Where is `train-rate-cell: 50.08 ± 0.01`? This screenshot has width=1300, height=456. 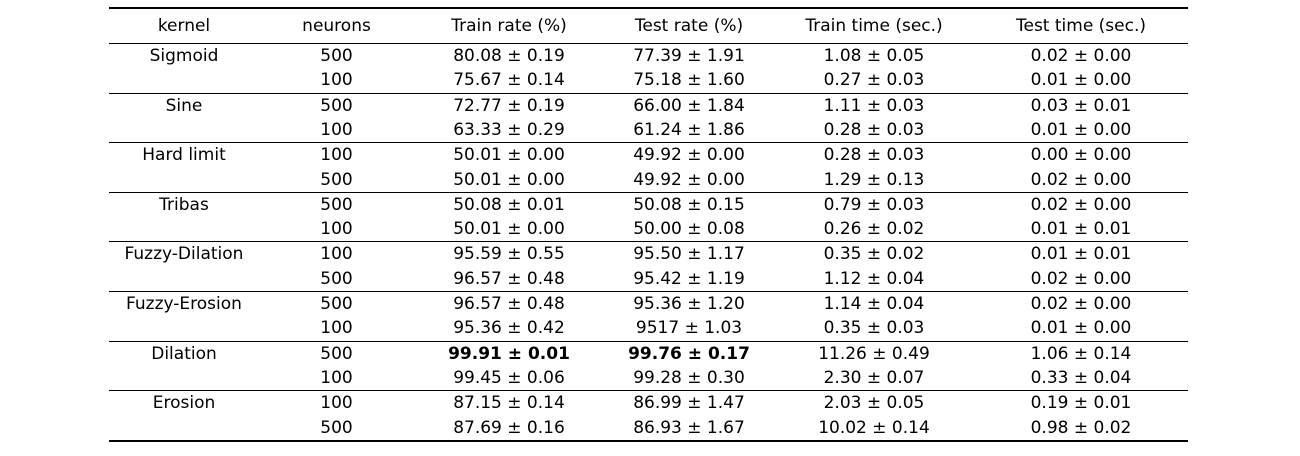
train-rate-cell: 50.08 ± 0.01 is located at coordinates (509, 204).